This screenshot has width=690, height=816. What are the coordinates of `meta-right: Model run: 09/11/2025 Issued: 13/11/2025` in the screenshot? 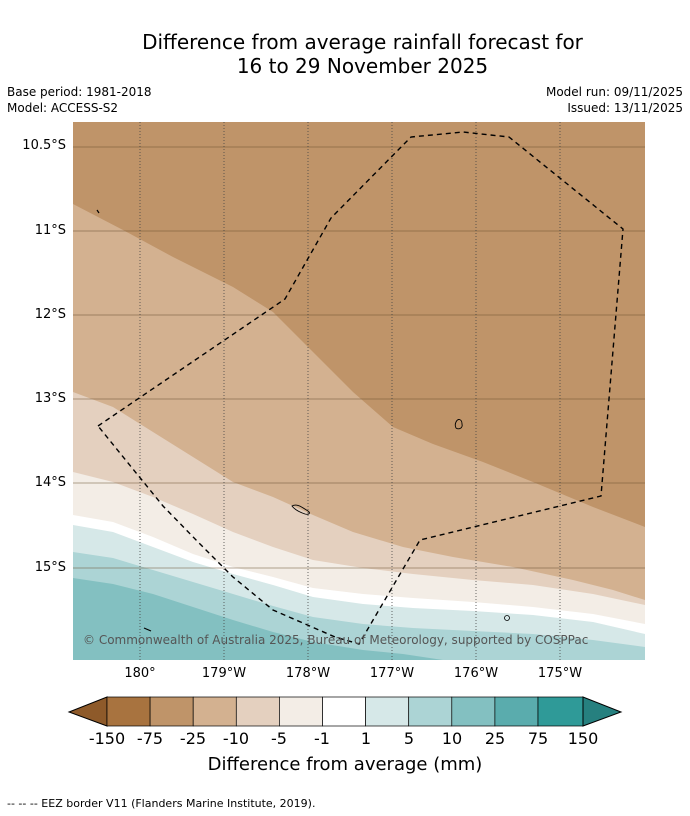 It's located at (614, 100).